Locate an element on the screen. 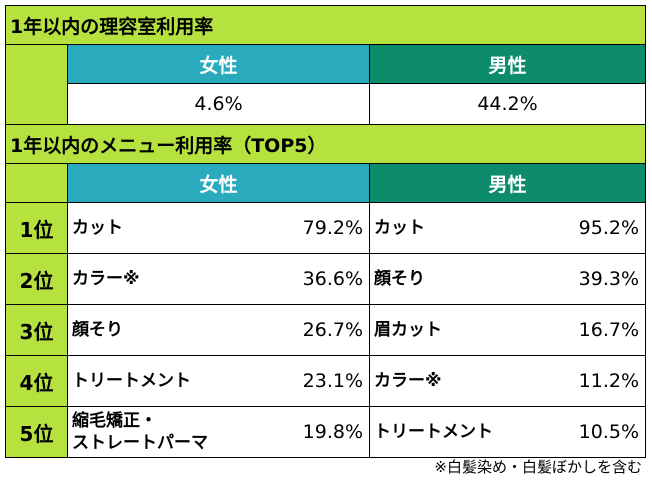  rank-label: 1位 is located at coordinates (36, 228).